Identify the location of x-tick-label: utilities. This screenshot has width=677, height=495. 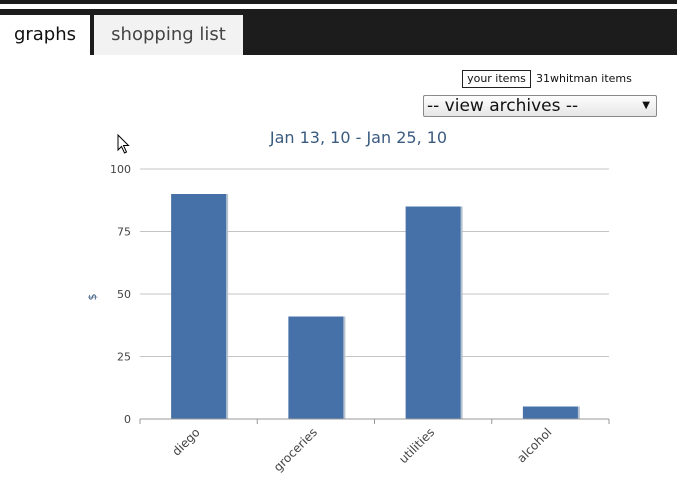
(416, 445).